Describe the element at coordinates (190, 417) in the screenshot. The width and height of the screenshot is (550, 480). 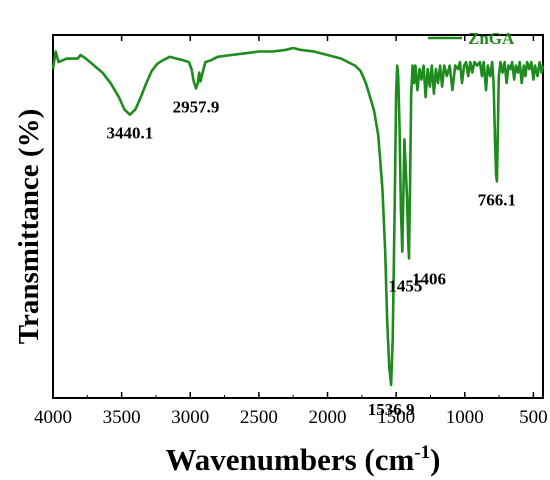
I see `x-tick-label: 3000` at that location.